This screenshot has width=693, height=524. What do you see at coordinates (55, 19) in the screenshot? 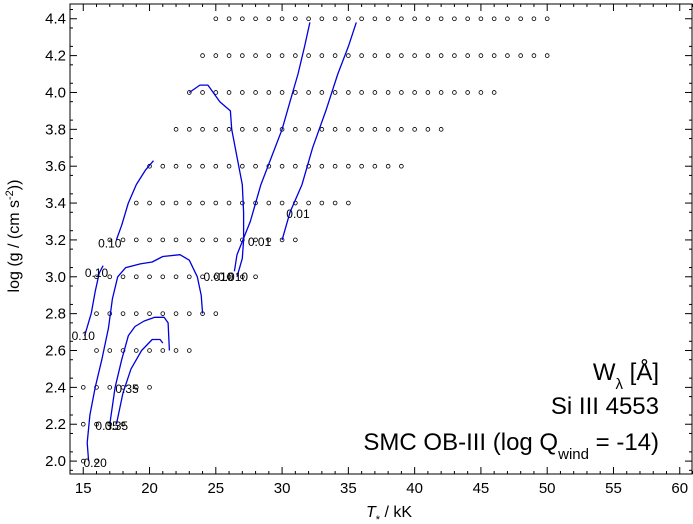
I see `y-tick-label: 4.4` at bounding box center [55, 19].